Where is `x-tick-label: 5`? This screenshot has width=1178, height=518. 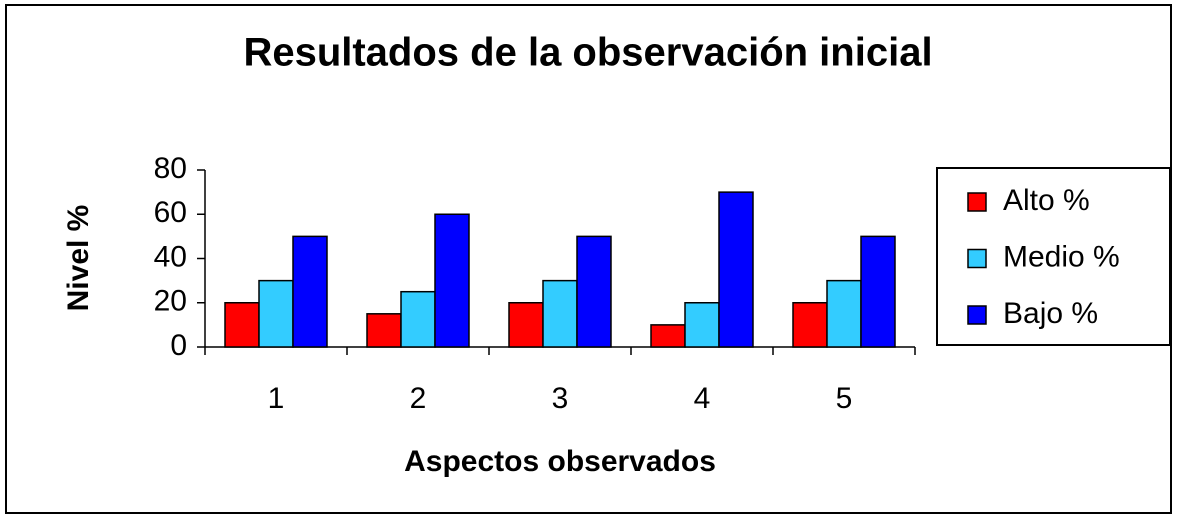
x-tick-label: 5 is located at coordinates (844, 398).